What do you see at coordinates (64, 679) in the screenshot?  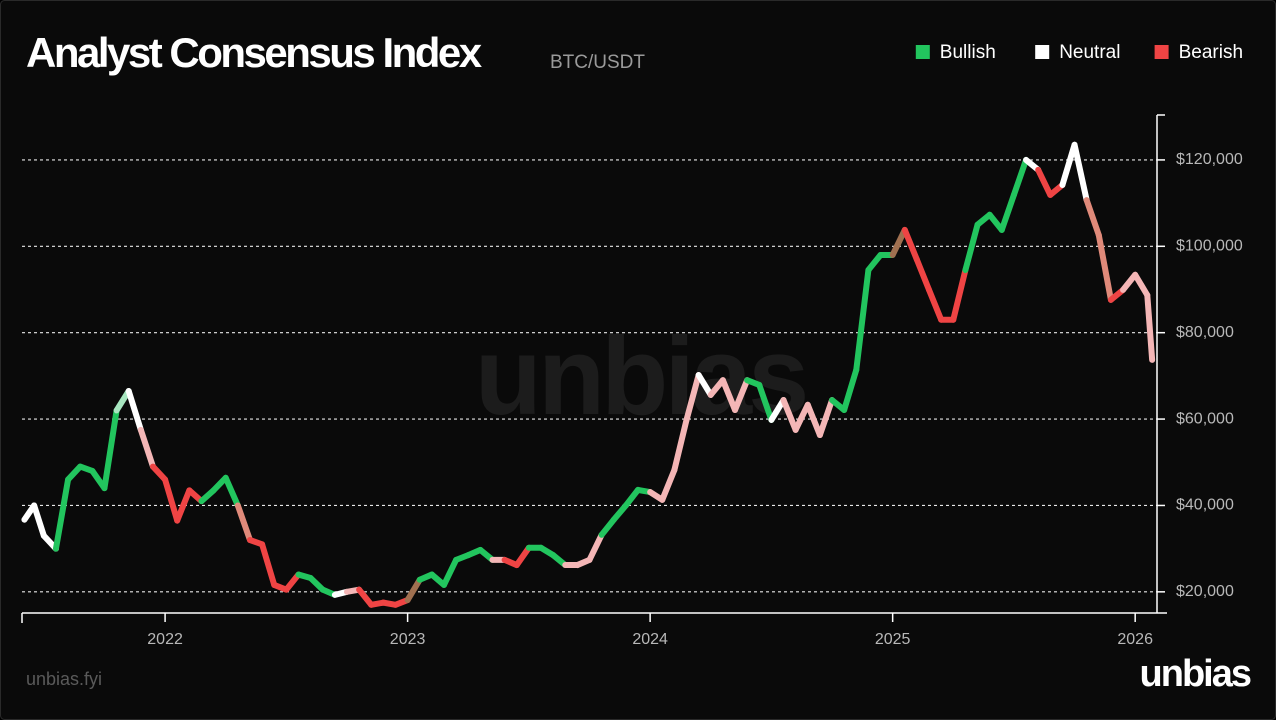 I see `footer: unbias.fyi` at bounding box center [64, 679].